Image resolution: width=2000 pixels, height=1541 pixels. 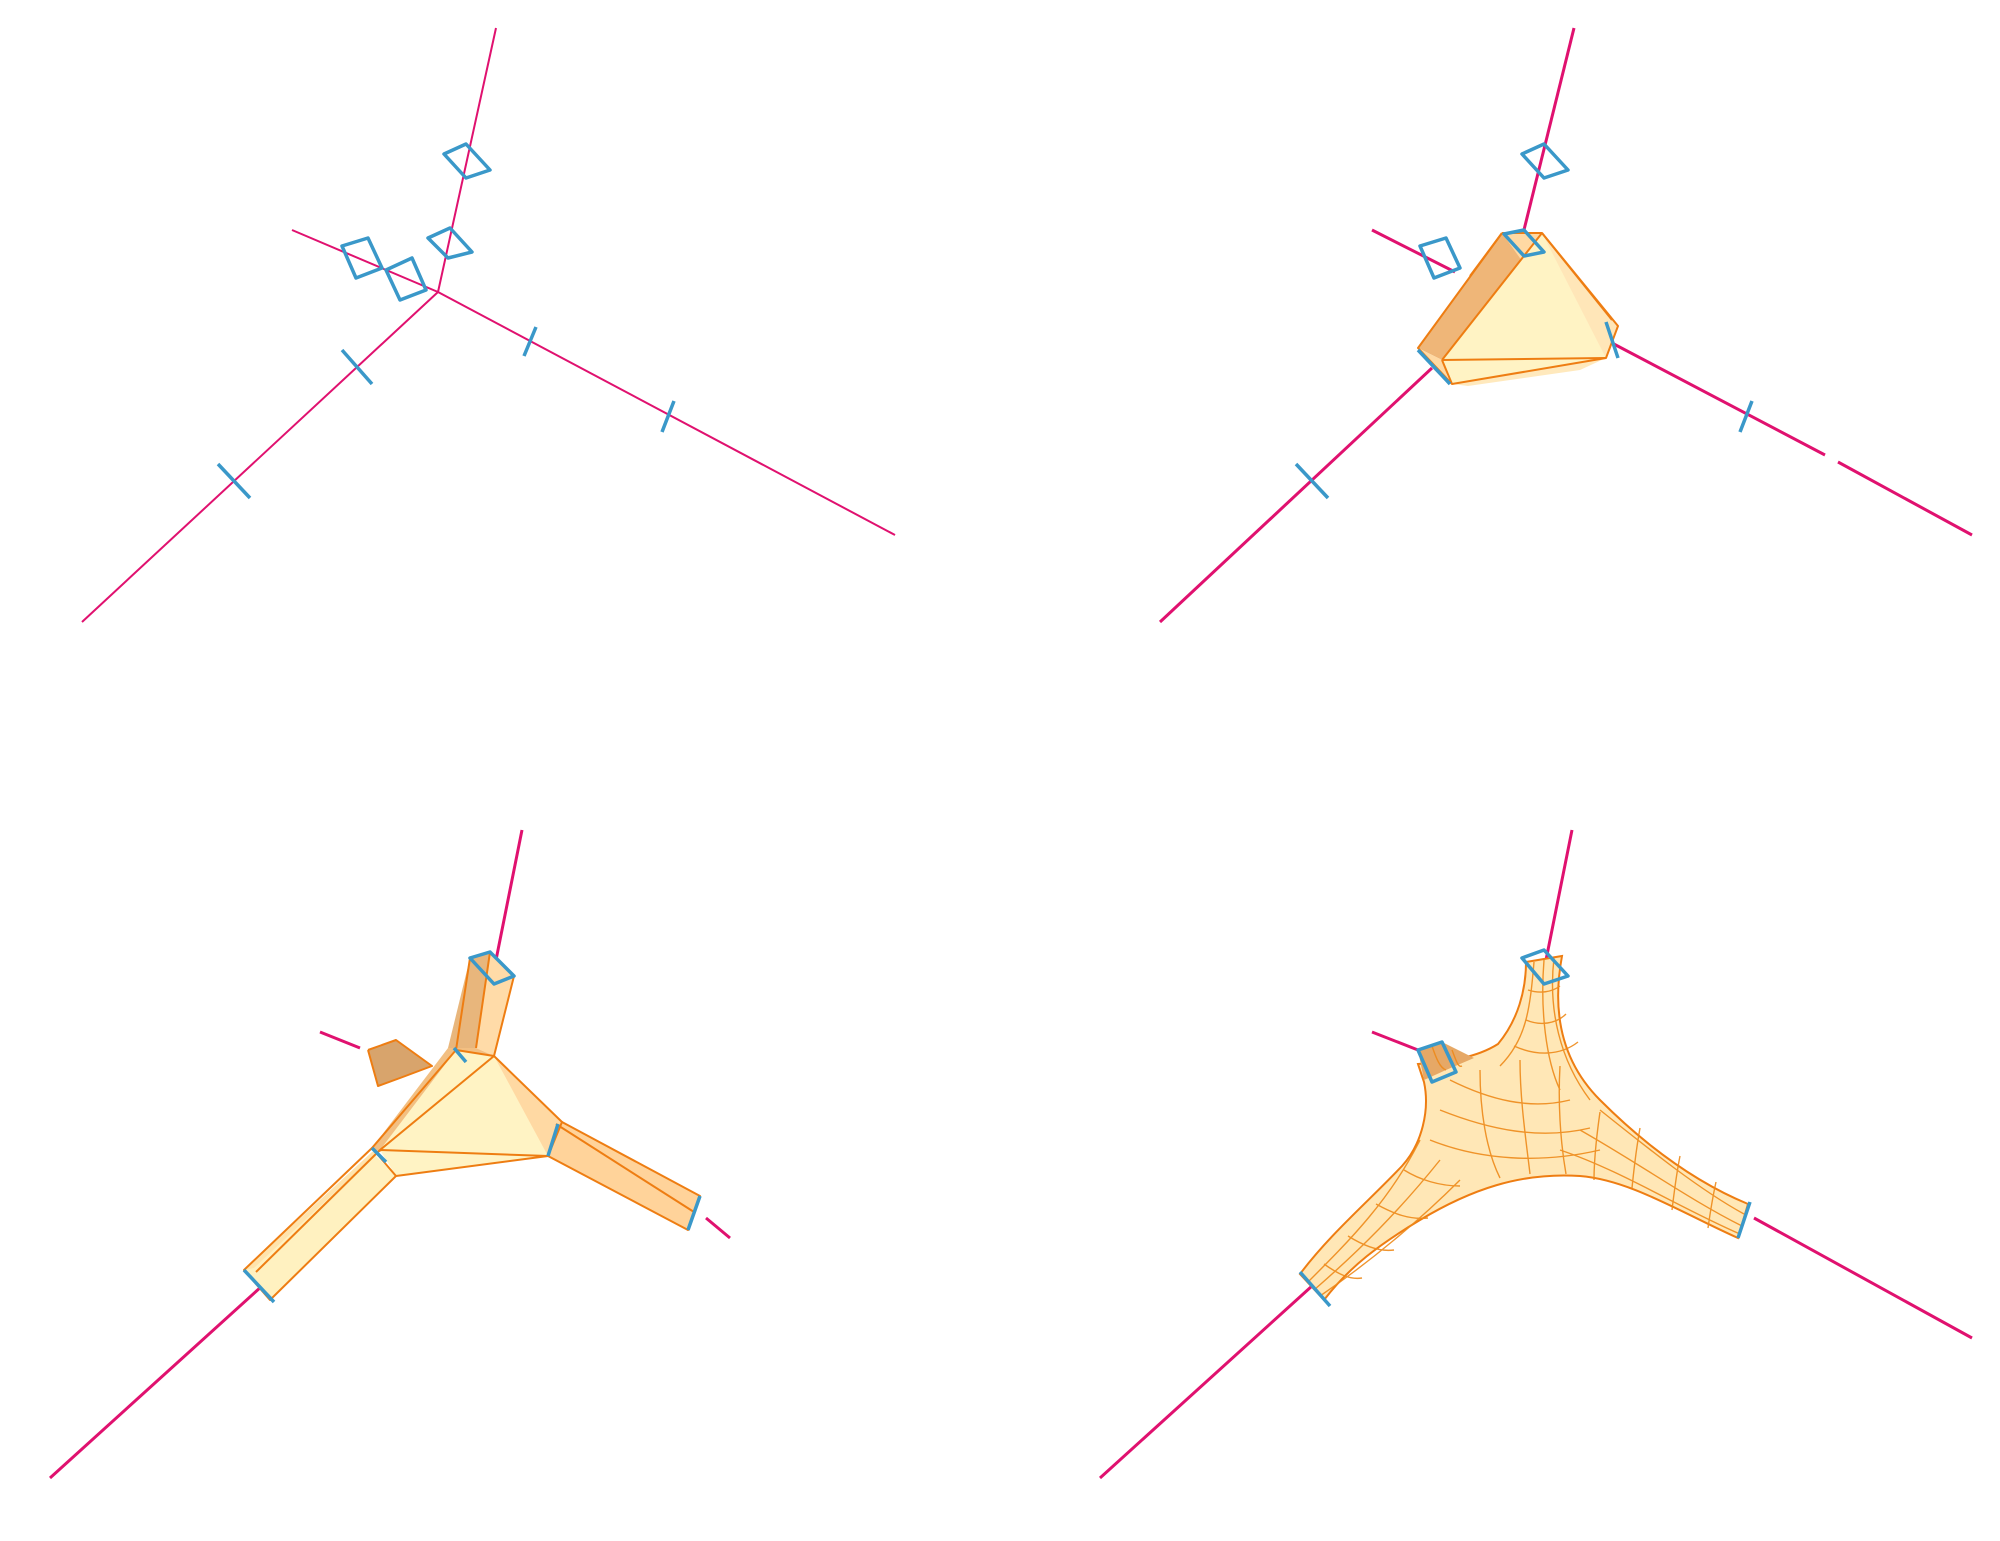 I want to click on profile-flat-node-right, so click(x=1612, y=340).